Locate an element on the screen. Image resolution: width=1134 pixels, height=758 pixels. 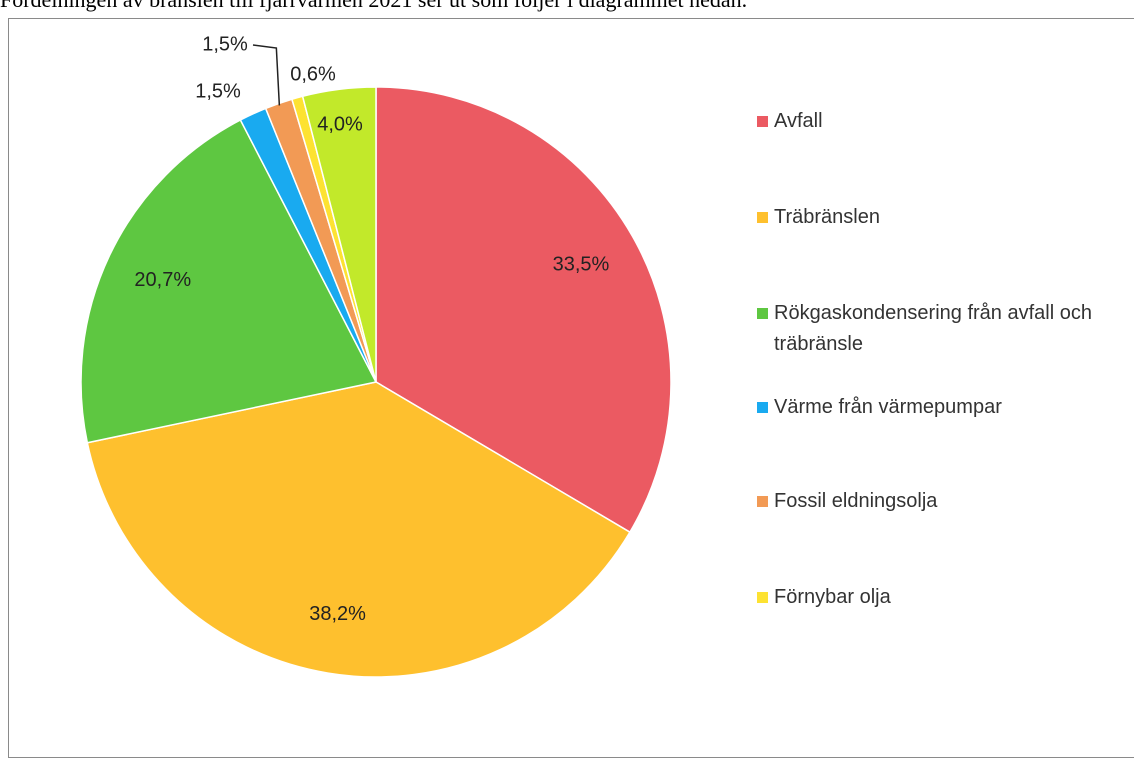
data-label: 0,6% is located at coordinates (313, 74).